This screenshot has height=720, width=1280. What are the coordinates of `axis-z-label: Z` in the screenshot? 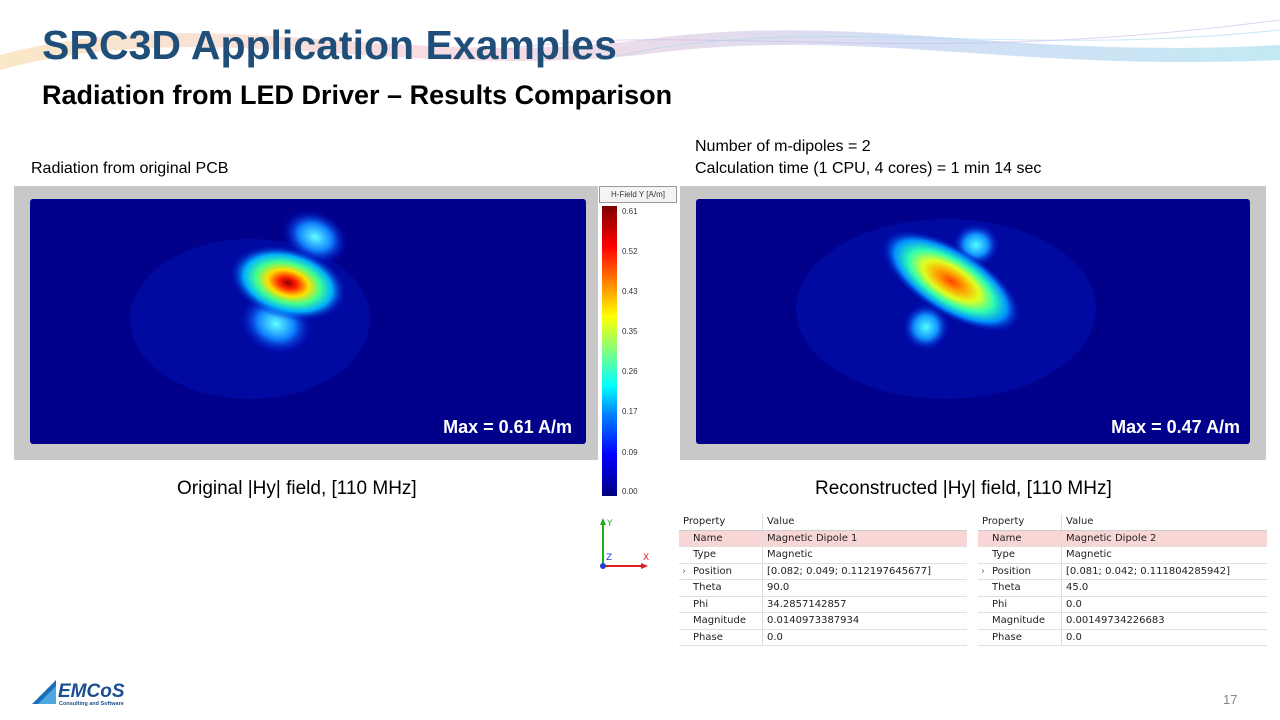 It's located at (609, 558).